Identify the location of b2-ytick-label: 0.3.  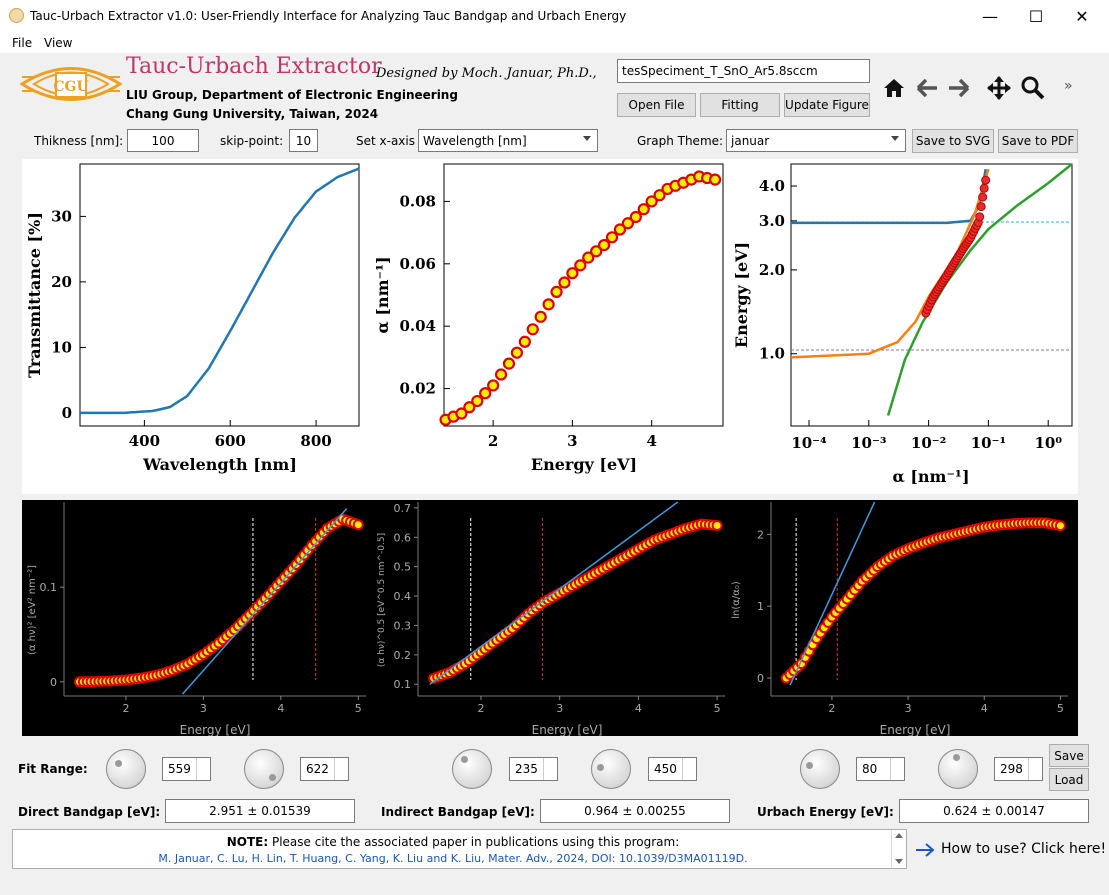
(403, 625).